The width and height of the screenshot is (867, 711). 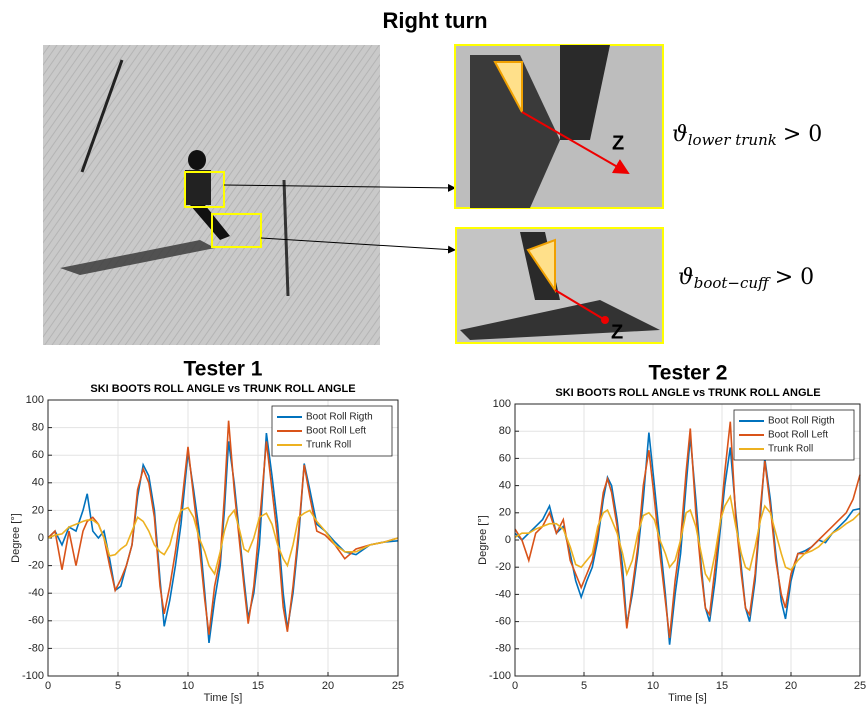 What do you see at coordinates (688, 373) in the screenshot?
I see `chart-title: Tester 2` at bounding box center [688, 373].